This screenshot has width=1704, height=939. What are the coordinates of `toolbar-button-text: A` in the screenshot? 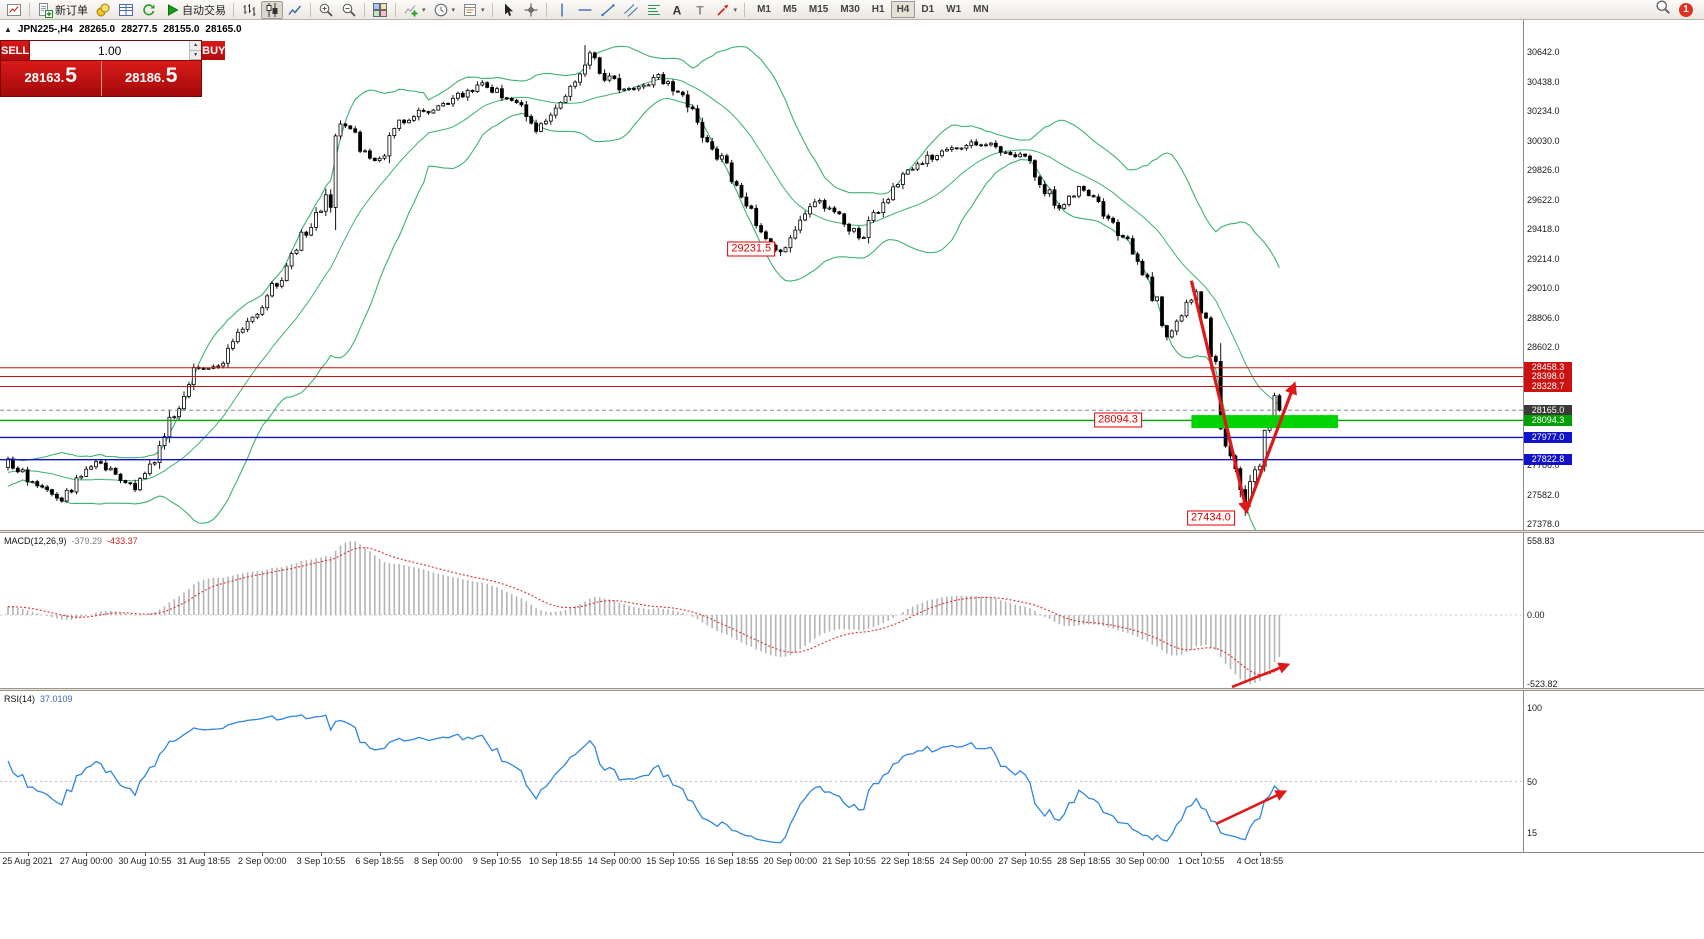 It's located at (677, 10).